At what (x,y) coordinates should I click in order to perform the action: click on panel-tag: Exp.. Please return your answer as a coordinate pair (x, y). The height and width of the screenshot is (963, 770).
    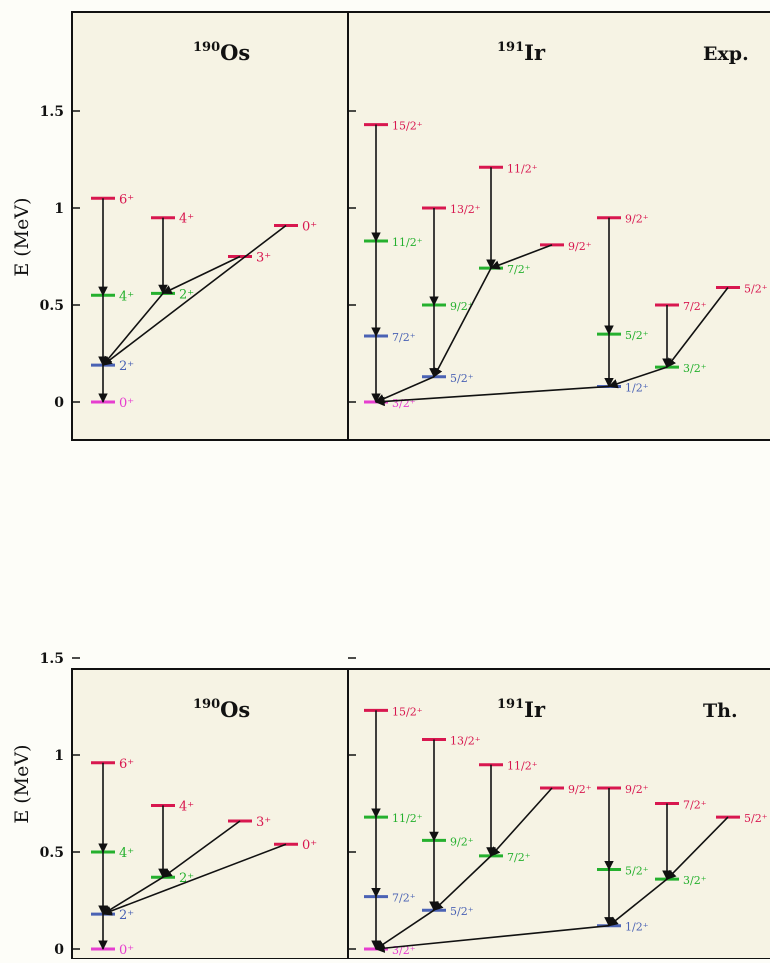
    Looking at the image, I should click on (726, 54).